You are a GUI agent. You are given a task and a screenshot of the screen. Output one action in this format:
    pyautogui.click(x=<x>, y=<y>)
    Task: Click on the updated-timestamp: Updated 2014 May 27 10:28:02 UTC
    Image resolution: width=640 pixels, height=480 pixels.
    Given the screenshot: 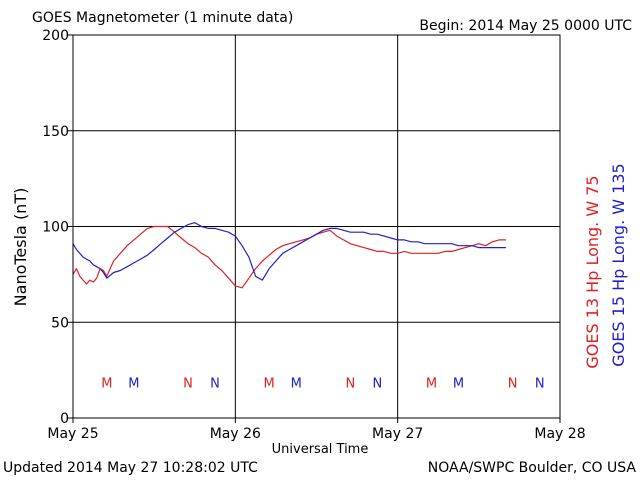 What is the action you would take?
    pyautogui.click(x=130, y=468)
    